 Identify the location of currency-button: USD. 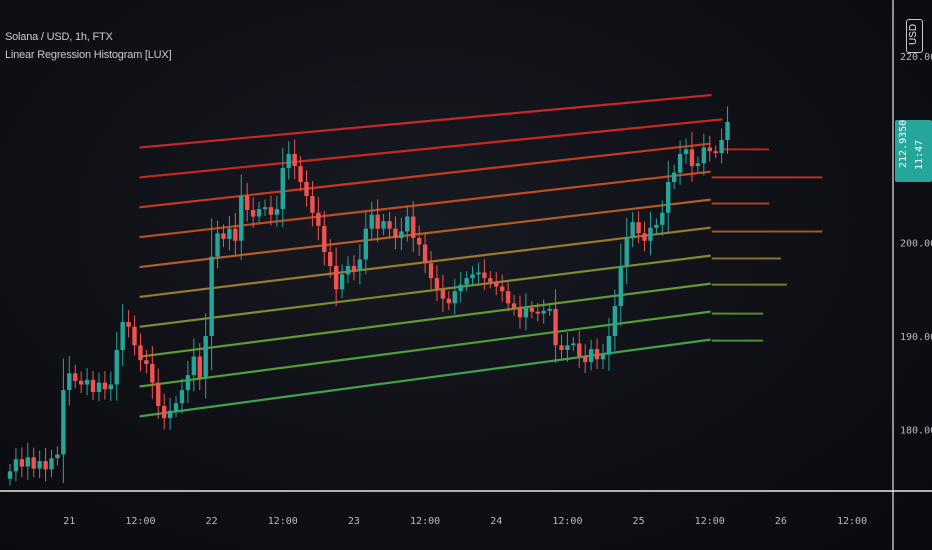
(914, 36).